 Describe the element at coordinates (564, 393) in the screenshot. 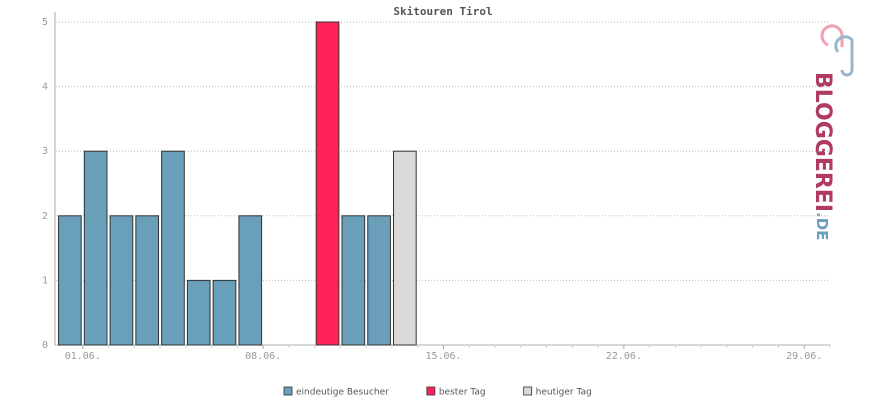

I see `legend-label: heutiger Tag` at that location.